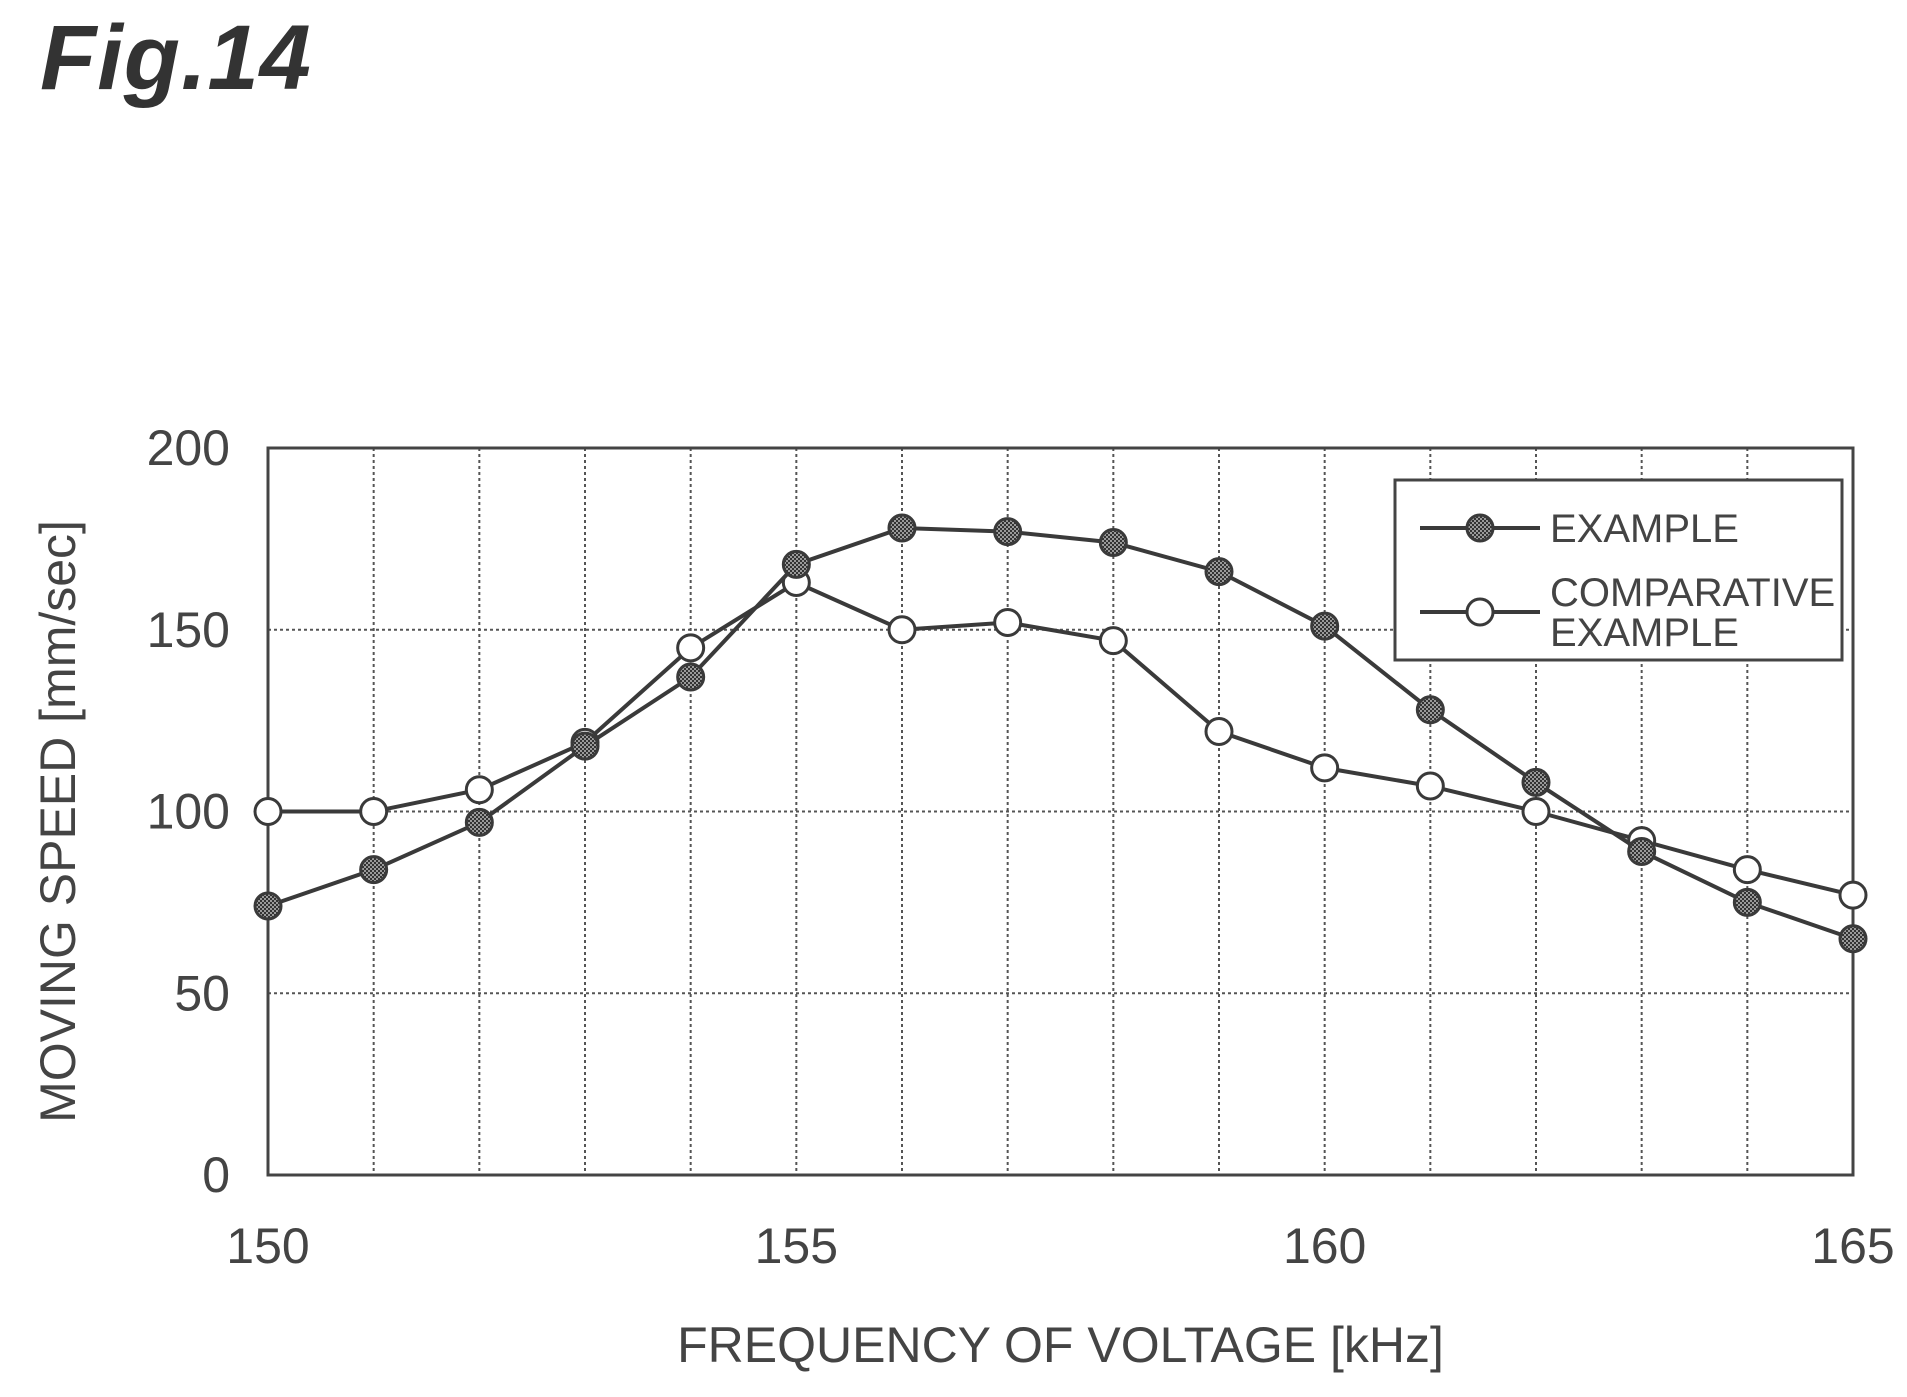  I want to click on legend-label: COMPARATIVE, so click(1692, 593).